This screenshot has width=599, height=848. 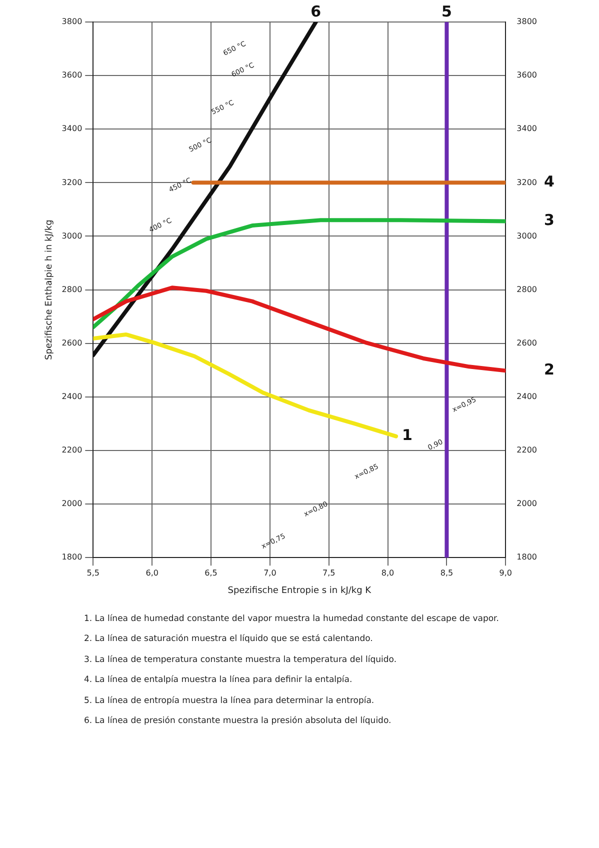 What do you see at coordinates (316, 11) in the screenshot?
I see `series-label: 6` at bounding box center [316, 11].